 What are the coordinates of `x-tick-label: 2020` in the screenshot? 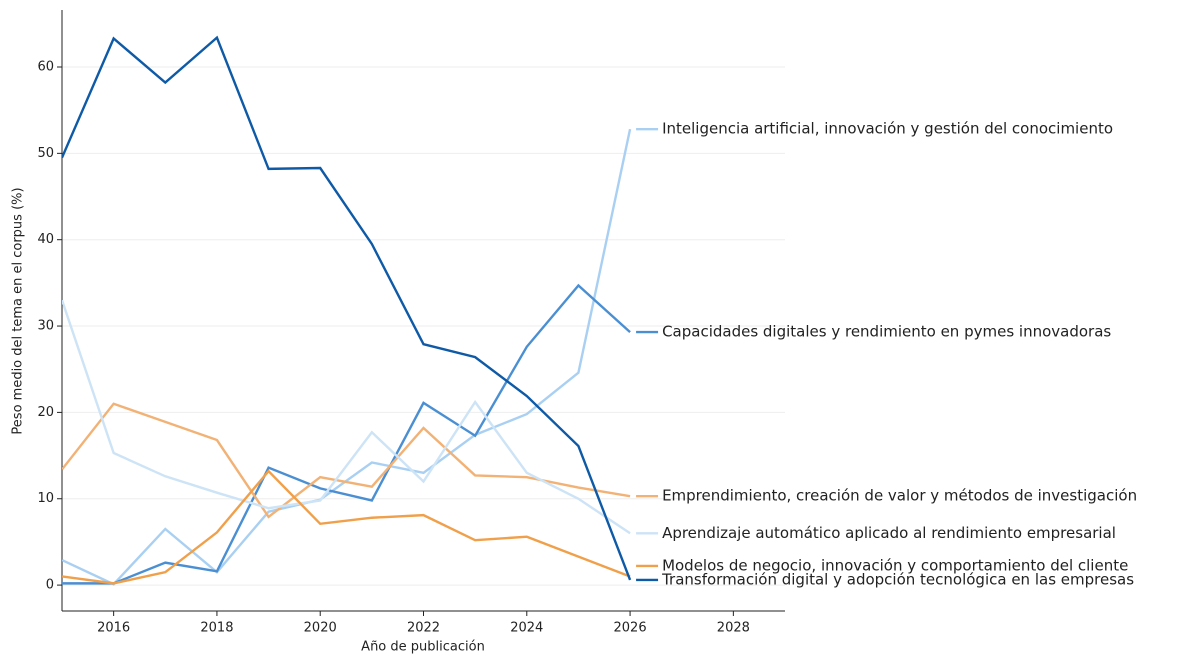 It's located at (320, 628).